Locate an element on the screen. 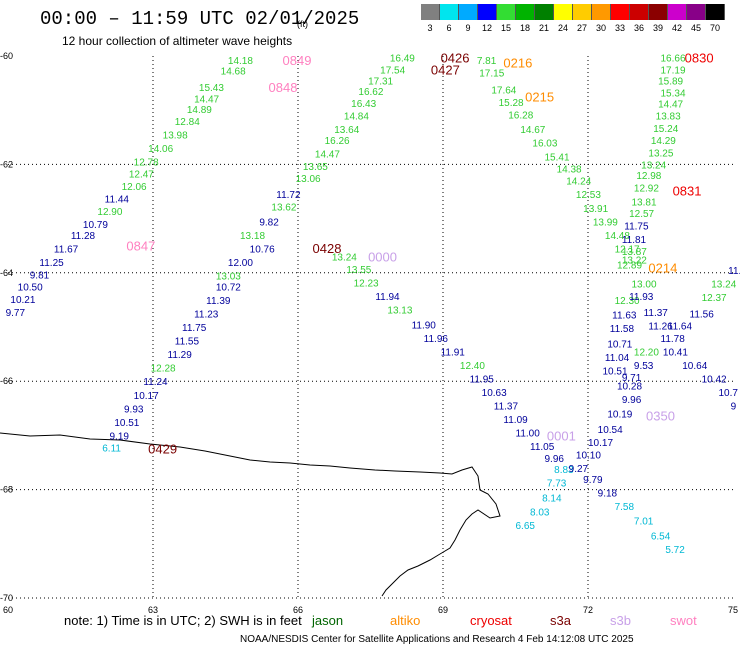 Image resolution: width=740 pixels, height=650 pixels. lat-tick-label: -62 is located at coordinates (6, 164).